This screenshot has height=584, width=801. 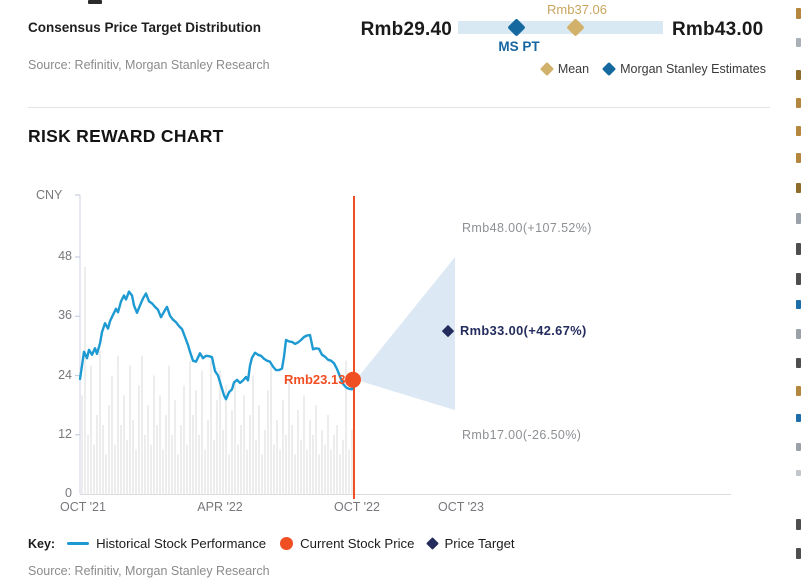 I want to click on consensus-high-value: Rmb43.00, so click(x=718, y=29).